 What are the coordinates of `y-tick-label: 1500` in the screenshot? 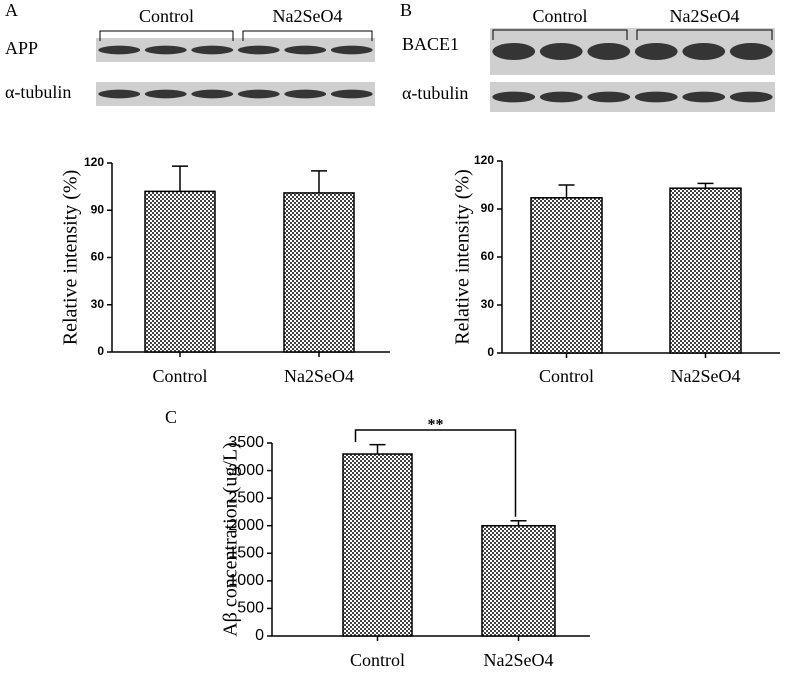 It's located at (246, 553).